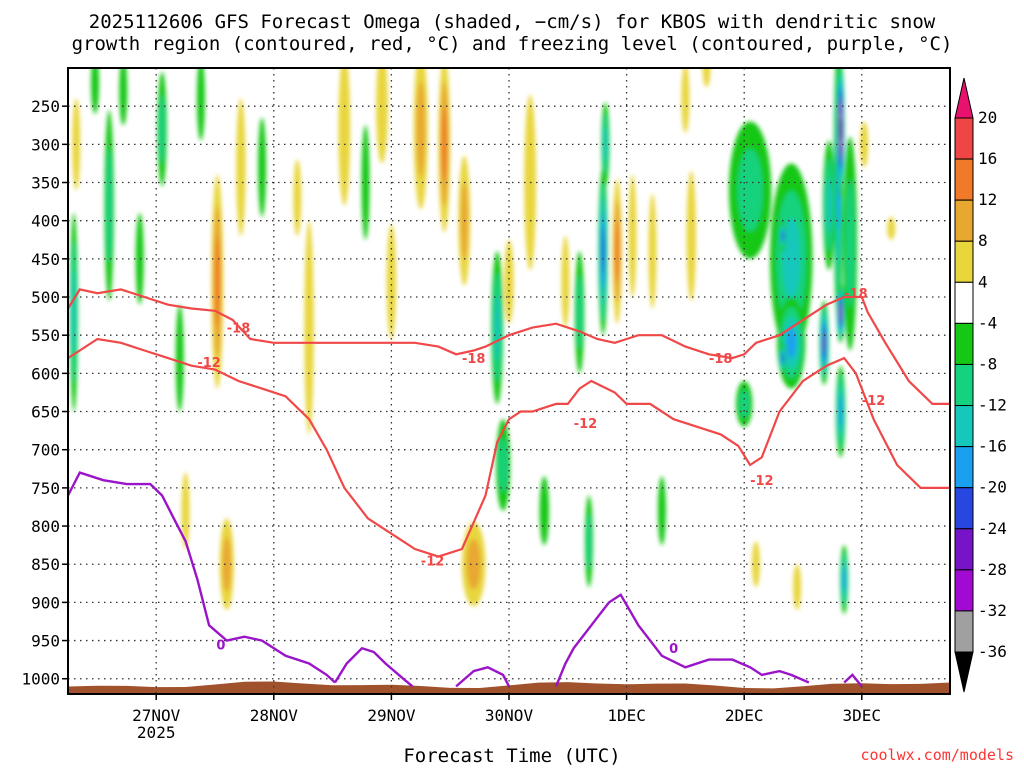 The height and width of the screenshot is (768, 1024). What do you see at coordinates (45, 641) in the screenshot?
I see `y-tick-label-950: 950` at bounding box center [45, 641].